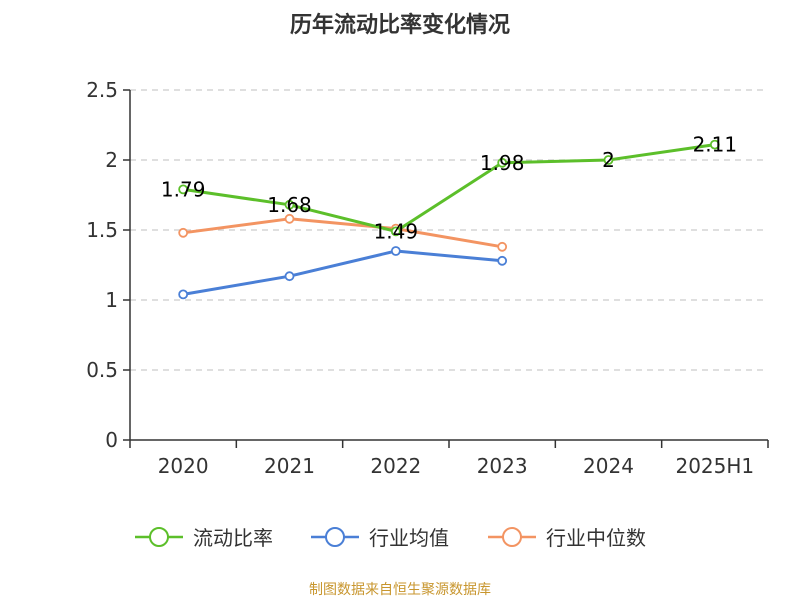  I want to click on data-label: 1.98, so click(502, 163).